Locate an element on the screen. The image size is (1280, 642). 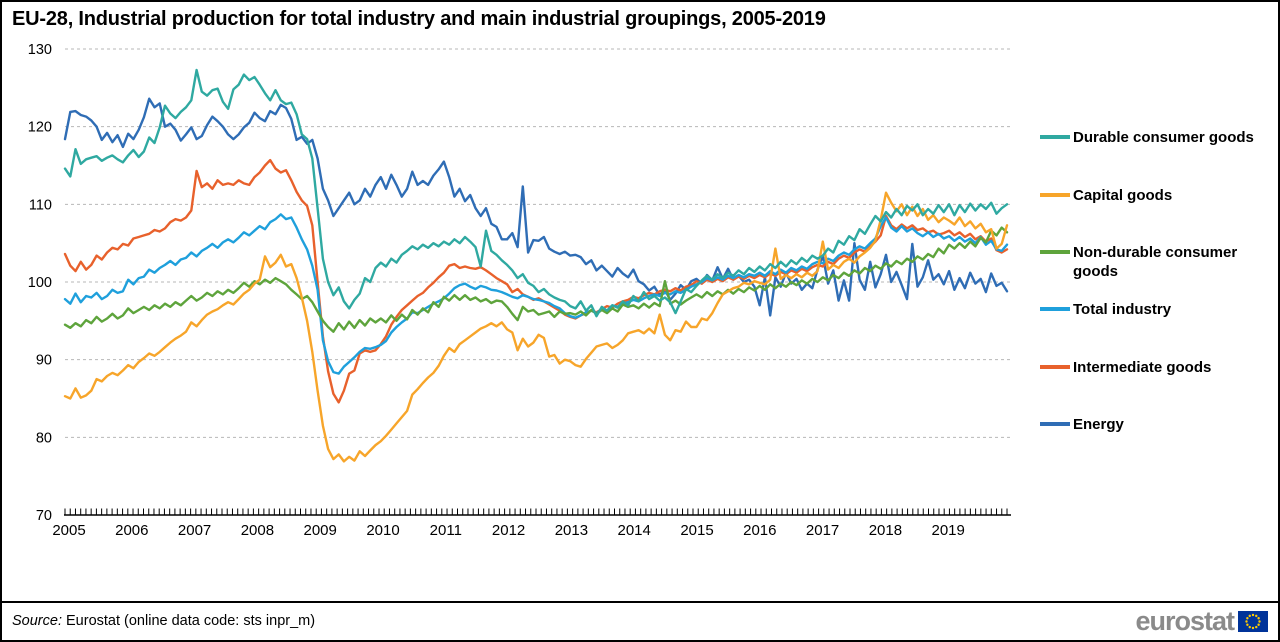
legend-label-intermediate-goods: Intermediate goods is located at coordinates (1142, 367).